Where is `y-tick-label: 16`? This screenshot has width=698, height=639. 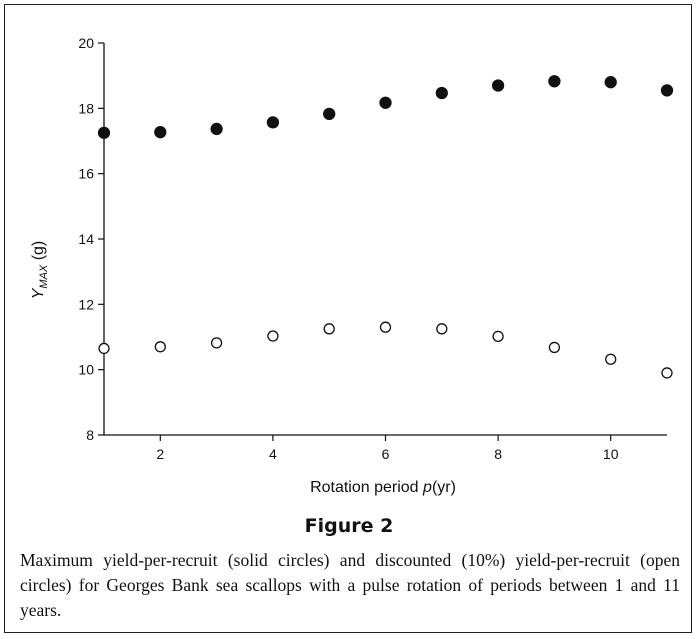 y-tick-label: 16 is located at coordinates (86, 174).